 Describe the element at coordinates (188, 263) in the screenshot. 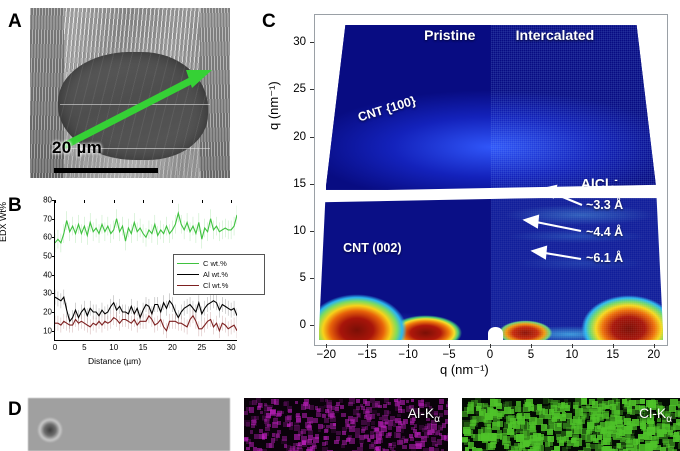

I see `legend-swatch-c` at that location.